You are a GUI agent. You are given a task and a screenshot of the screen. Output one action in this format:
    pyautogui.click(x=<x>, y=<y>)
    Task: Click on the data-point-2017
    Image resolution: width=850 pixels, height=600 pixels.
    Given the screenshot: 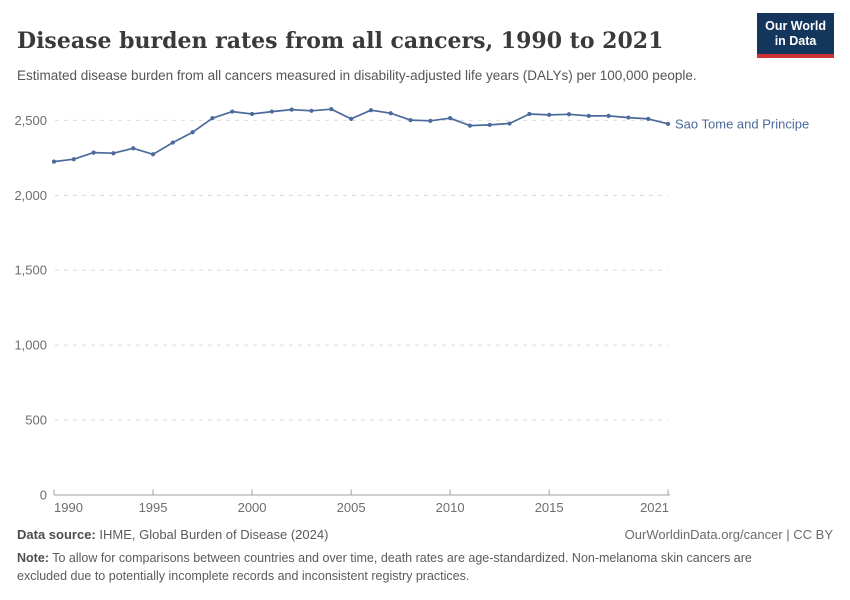 What is the action you would take?
    pyautogui.click(x=588, y=116)
    